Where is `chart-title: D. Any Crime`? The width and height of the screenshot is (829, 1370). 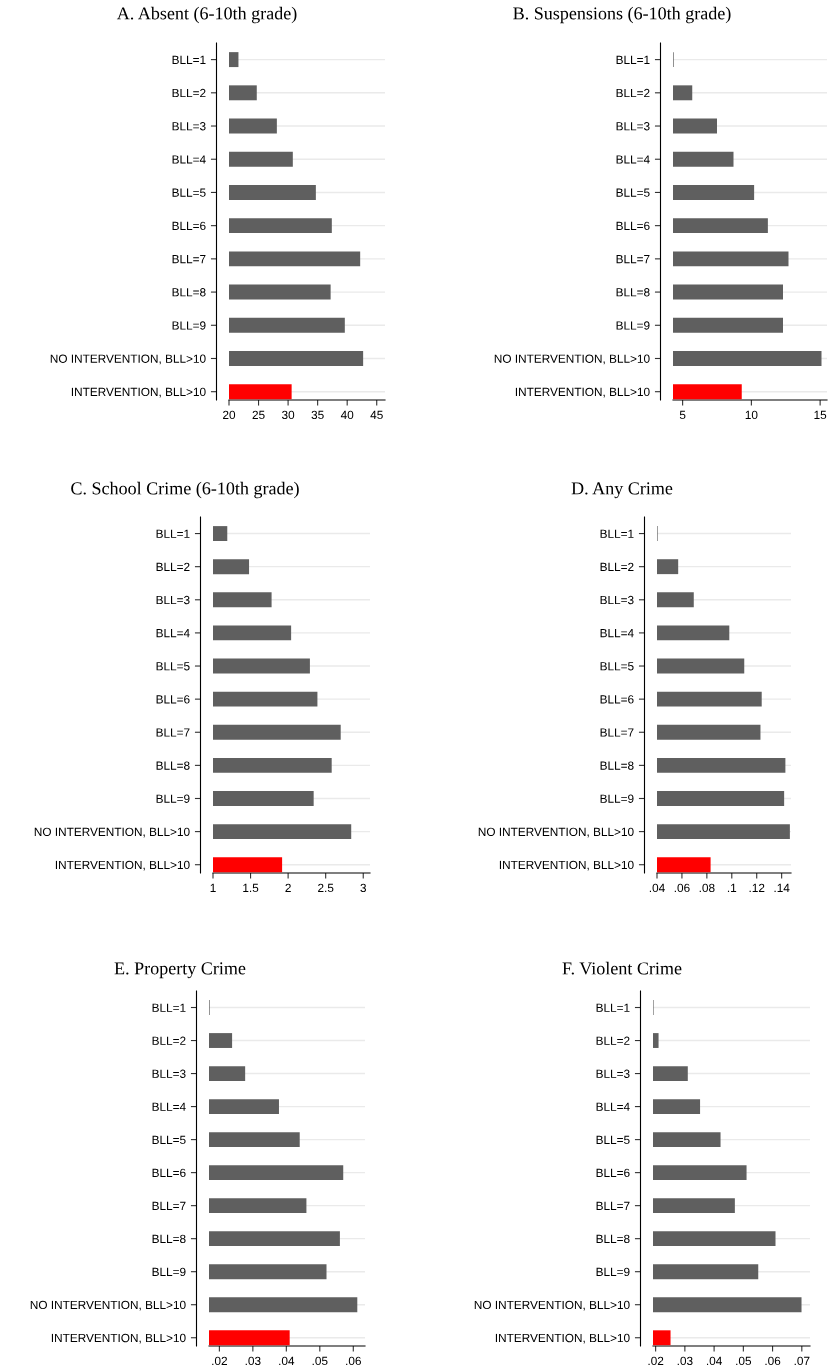 chart-title: D. Any Crime is located at coordinates (622, 490).